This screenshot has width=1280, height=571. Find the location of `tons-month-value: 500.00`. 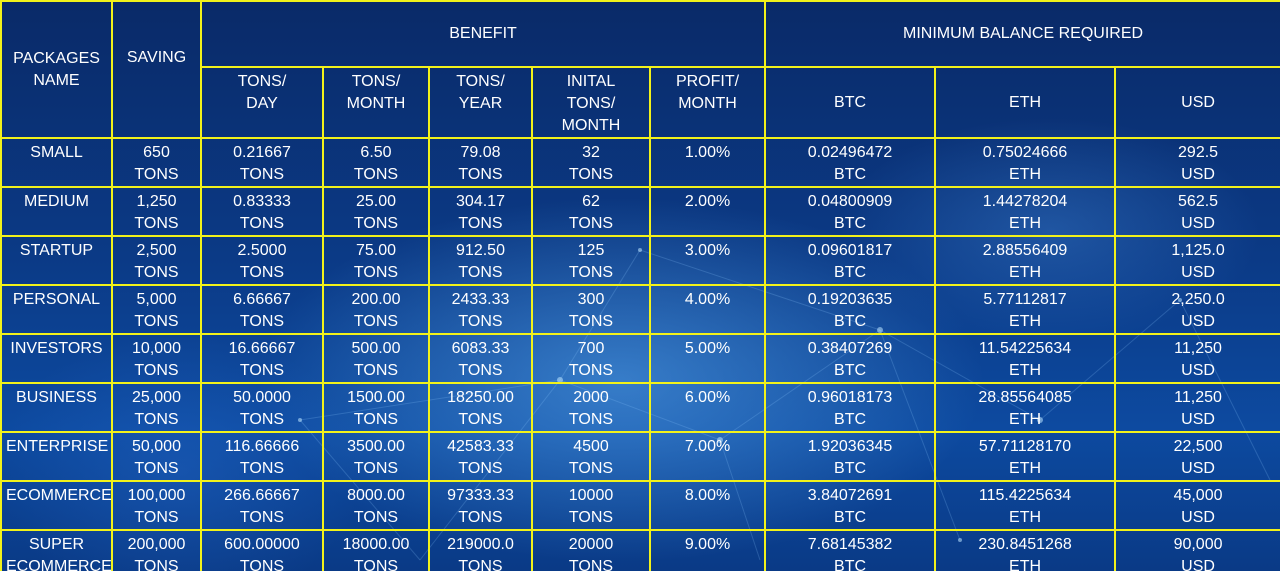

tons-month-value: 500.00 is located at coordinates (376, 348).